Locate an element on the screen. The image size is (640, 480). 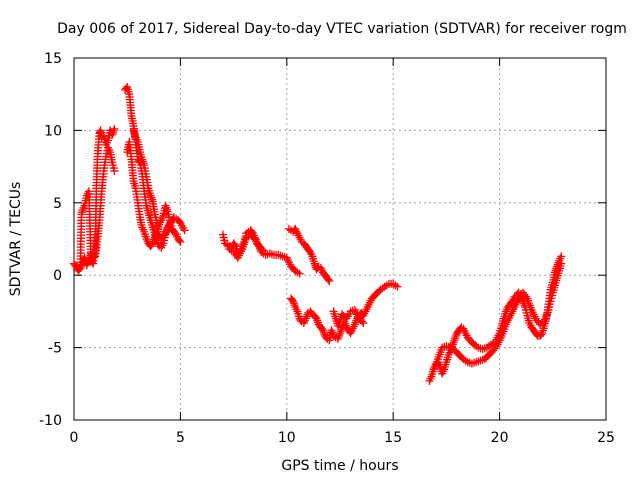
x-tick-label: 10 is located at coordinates (287, 438).